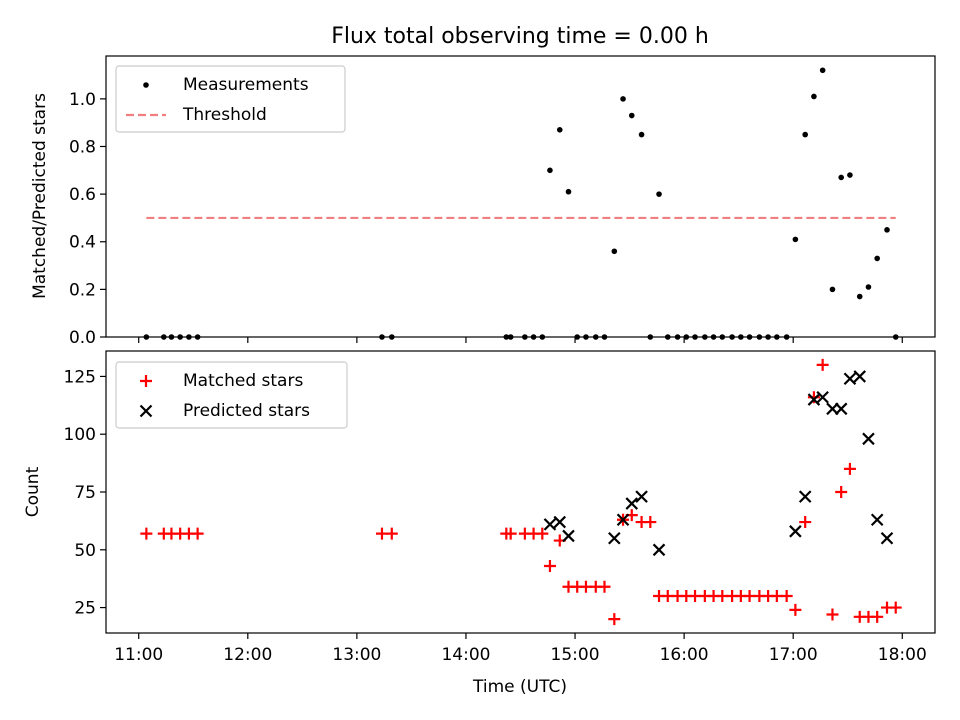 The image size is (960, 720). Describe the element at coordinates (230, 99) in the screenshot. I see `top-legend-box` at that location.